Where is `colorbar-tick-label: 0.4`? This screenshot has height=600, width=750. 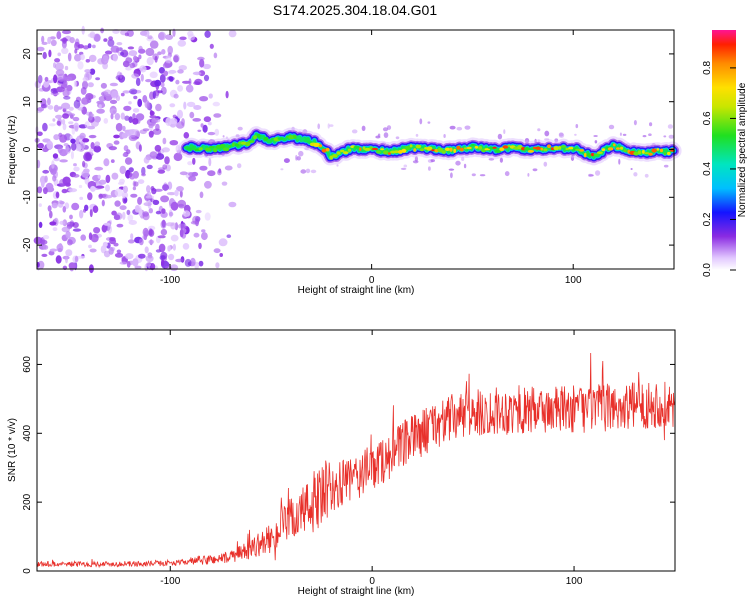 colorbar-tick-label: 0.4 is located at coordinates (707, 169).